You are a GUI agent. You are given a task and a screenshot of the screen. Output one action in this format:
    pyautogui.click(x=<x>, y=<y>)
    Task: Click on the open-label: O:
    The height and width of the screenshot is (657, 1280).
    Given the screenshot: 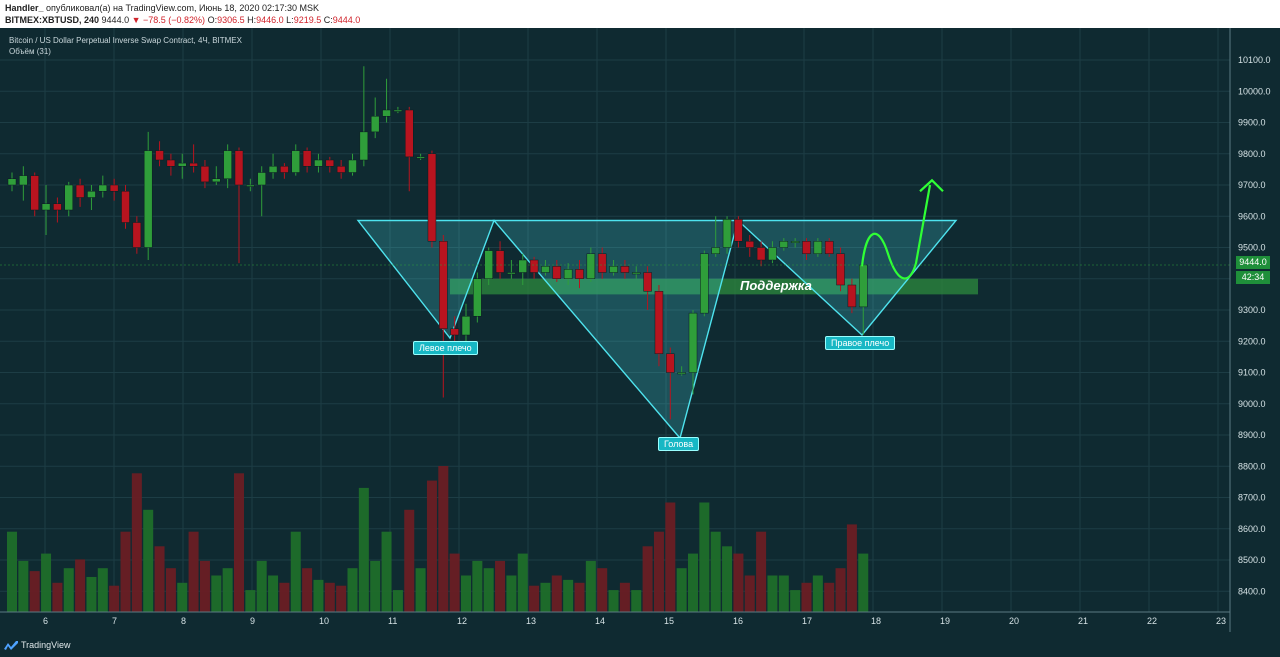 What is the action you would take?
    pyautogui.click(x=212, y=20)
    